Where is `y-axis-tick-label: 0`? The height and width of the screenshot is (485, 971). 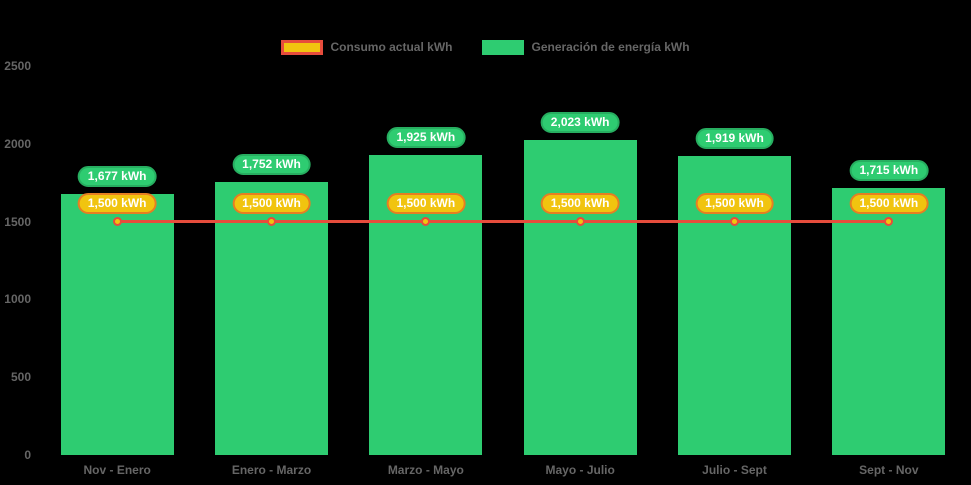 y-axis-tick-label: 0 is located at coordinates (27, 455).